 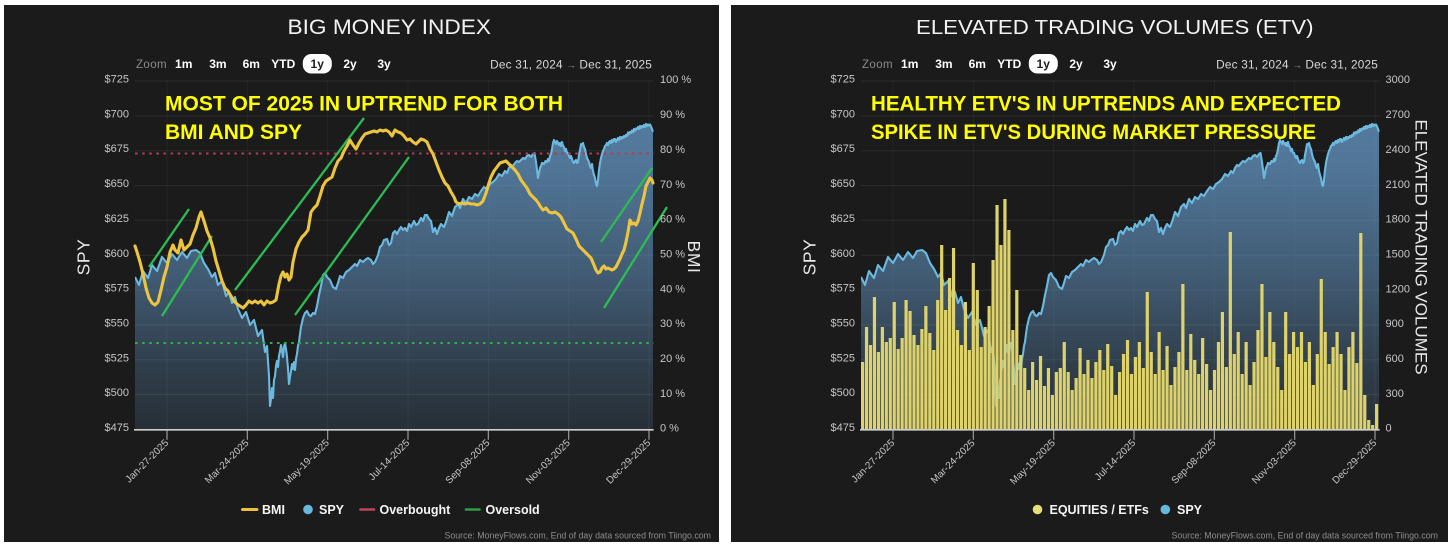 I want to click on svg-text: 600, so click(x=1395, y=359).